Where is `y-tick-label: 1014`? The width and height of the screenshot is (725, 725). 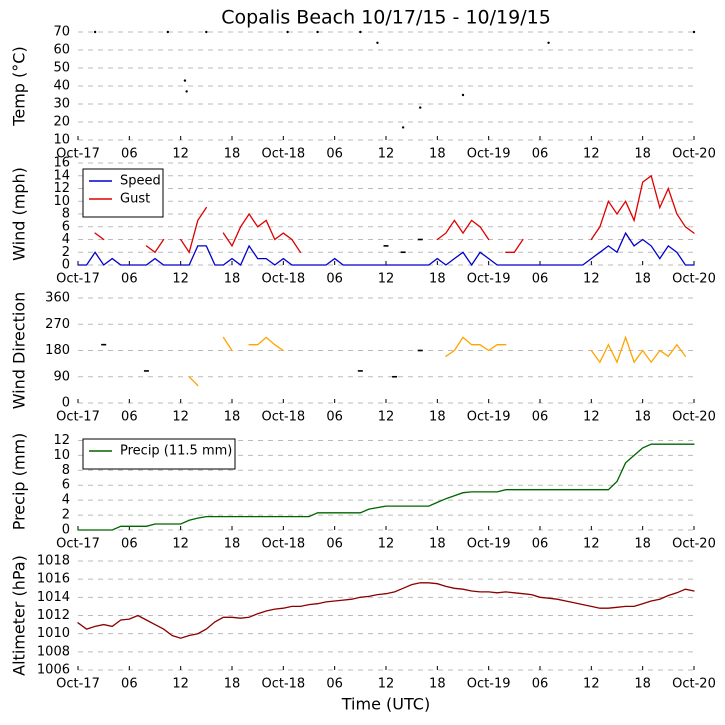
y-tick-label: 1014 is located at coordinates (53, 597).